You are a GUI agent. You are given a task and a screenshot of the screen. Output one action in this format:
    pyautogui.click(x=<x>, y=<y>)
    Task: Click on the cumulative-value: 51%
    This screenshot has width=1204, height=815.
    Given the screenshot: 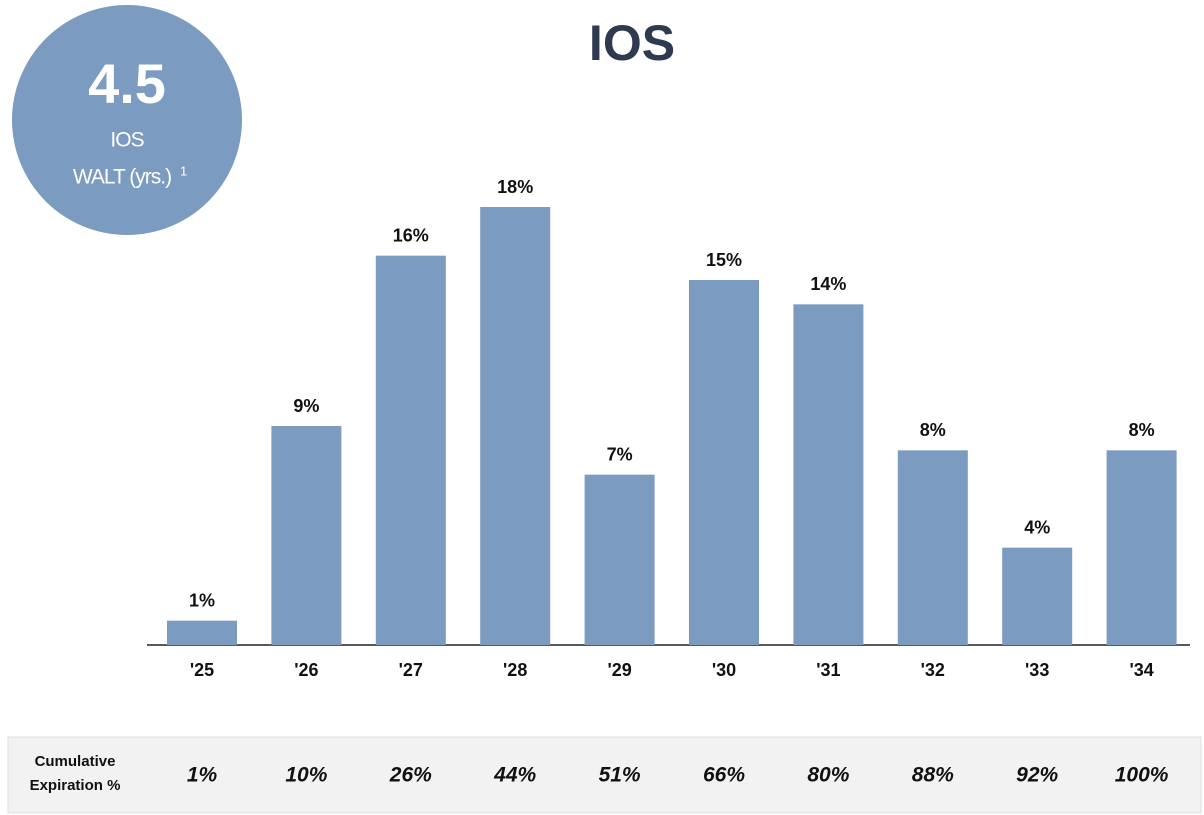 What is the action you would take?
    pyautogui.click(x=620, y=775)
    